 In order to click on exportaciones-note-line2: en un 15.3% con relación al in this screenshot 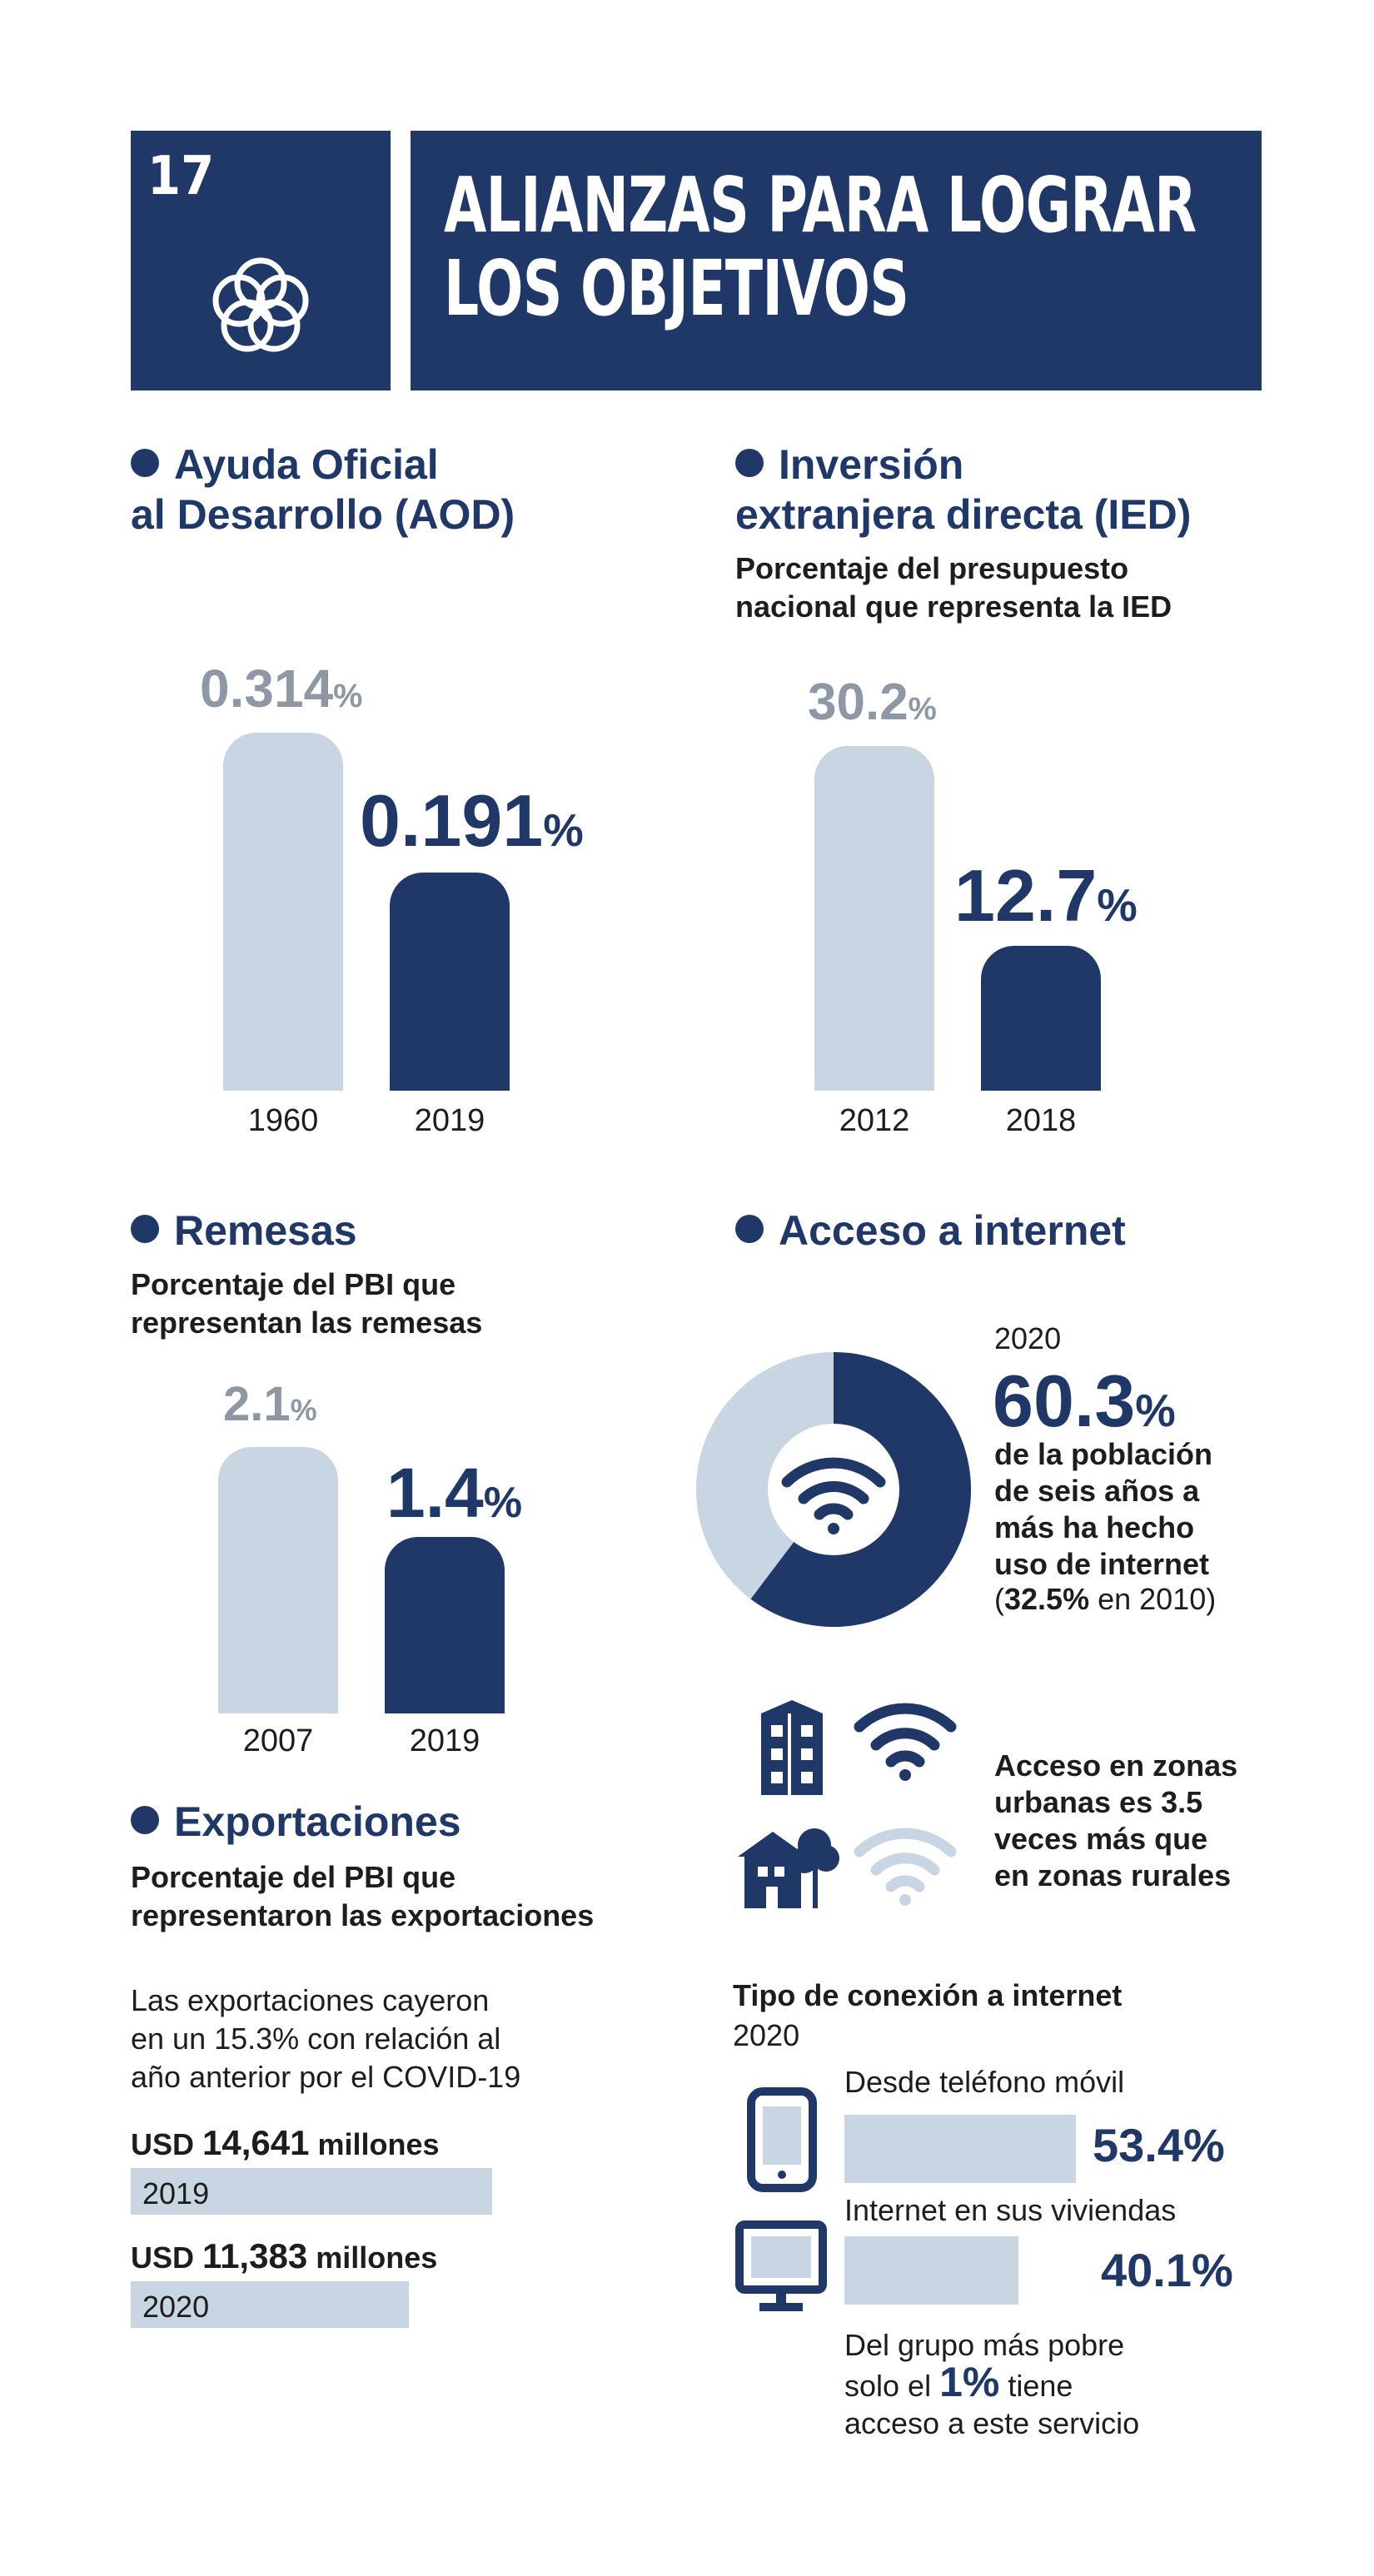, I will do `click(316, 2039)`.